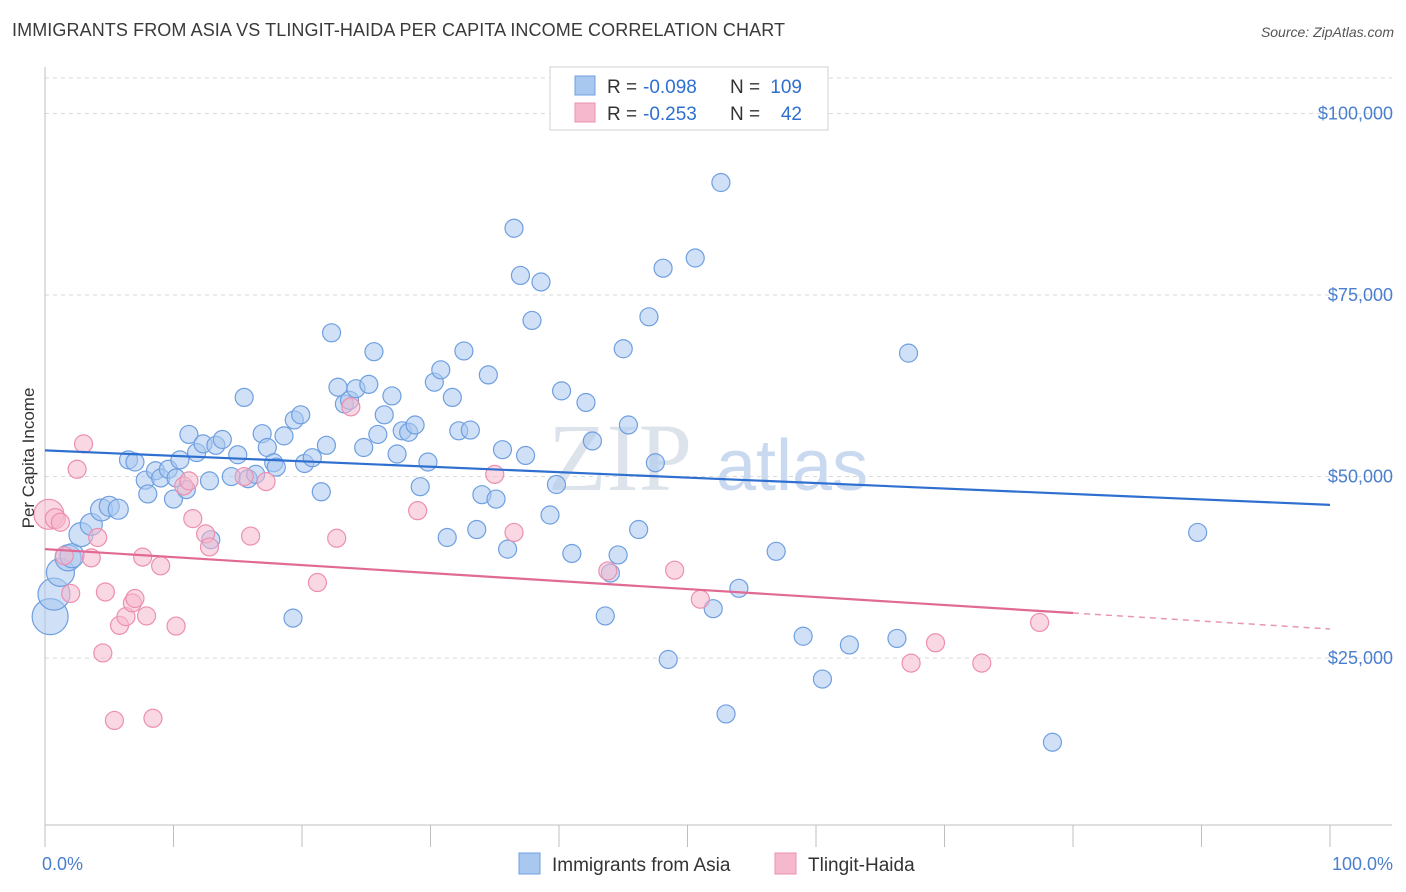  I want to click on y-tick-label-2: $75,000, so click(1360, 295).